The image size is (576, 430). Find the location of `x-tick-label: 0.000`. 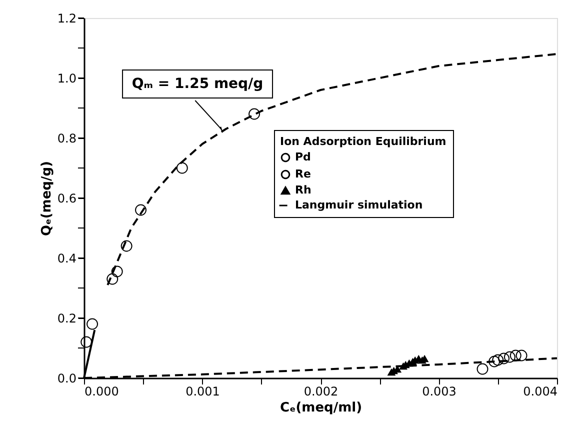

x-tick-label: 0.000 is located at coordinates (101, 391).